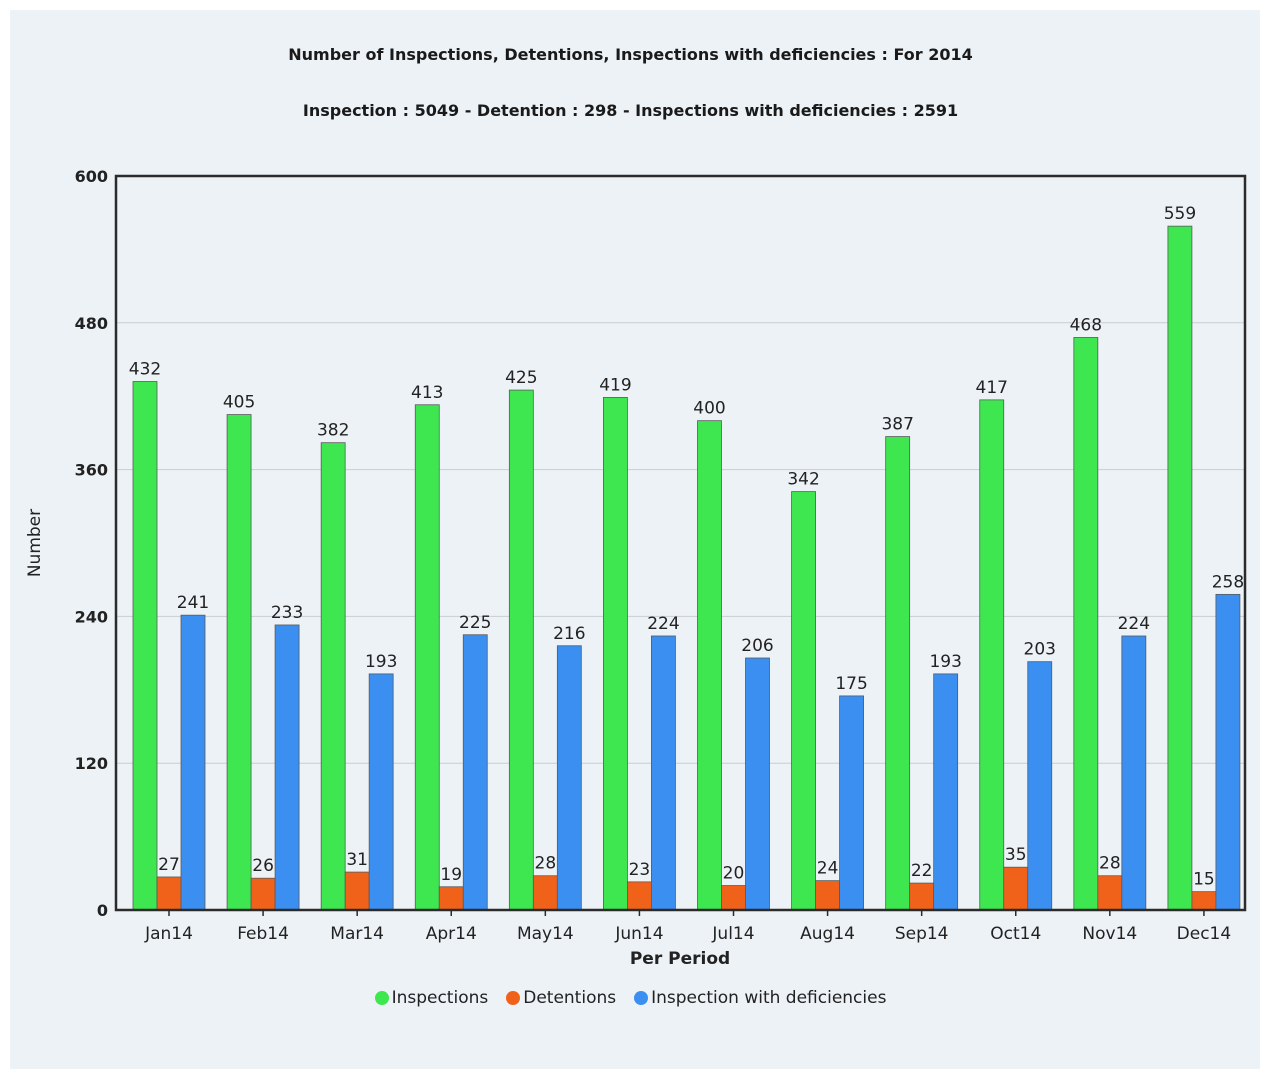  I want to click on legend-label-inspections: Inspections, so click(440, 998).